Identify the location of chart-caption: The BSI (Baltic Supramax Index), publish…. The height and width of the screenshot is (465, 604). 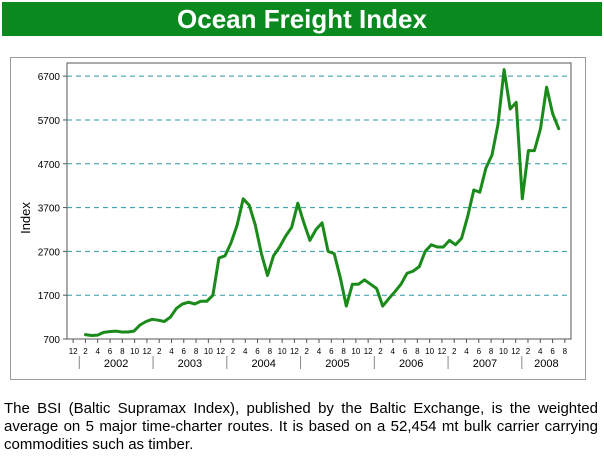
(301, 426).